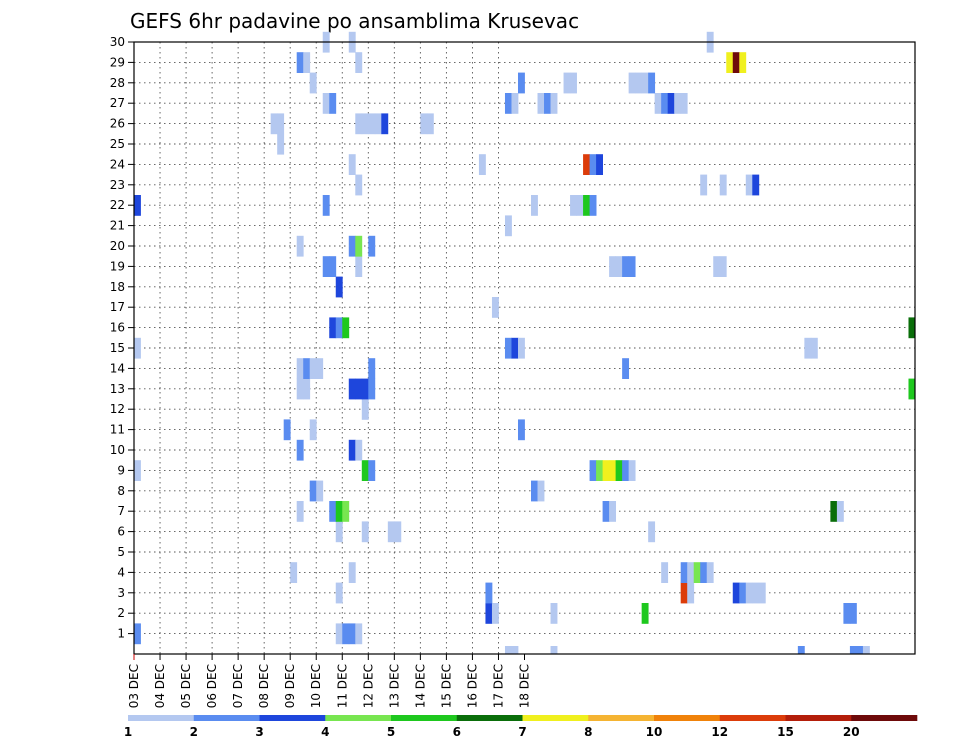 The height and width of the screenshot is (746, 960). I want to click on x-tick-label: 13 DEC, so click(394, 686).